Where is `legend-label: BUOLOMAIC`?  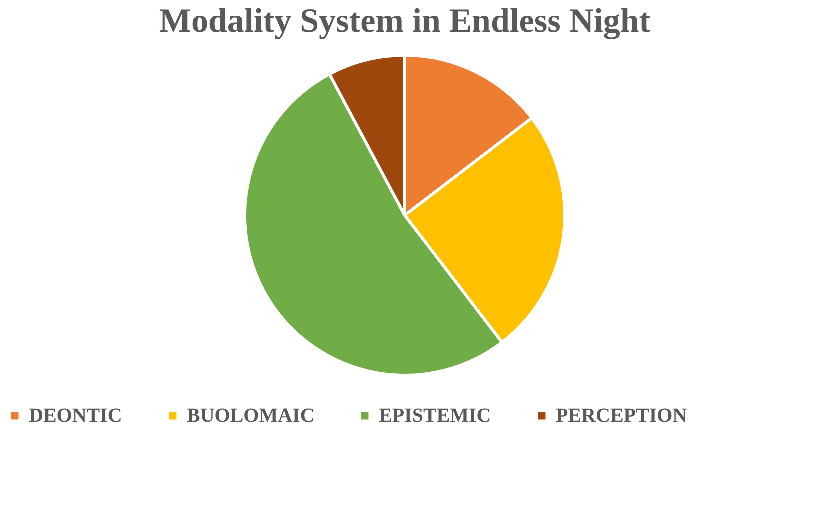 legend-label: BUOLOMAIC is located at coordinates (251, 416).